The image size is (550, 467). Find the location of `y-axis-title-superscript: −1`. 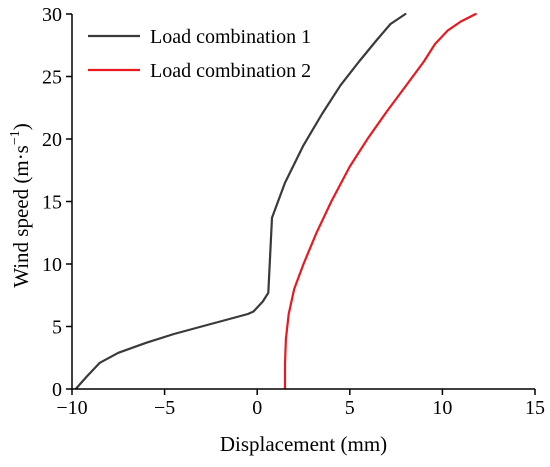

y-axis-title-superscript: −1 is located at coordinates (15, 137).